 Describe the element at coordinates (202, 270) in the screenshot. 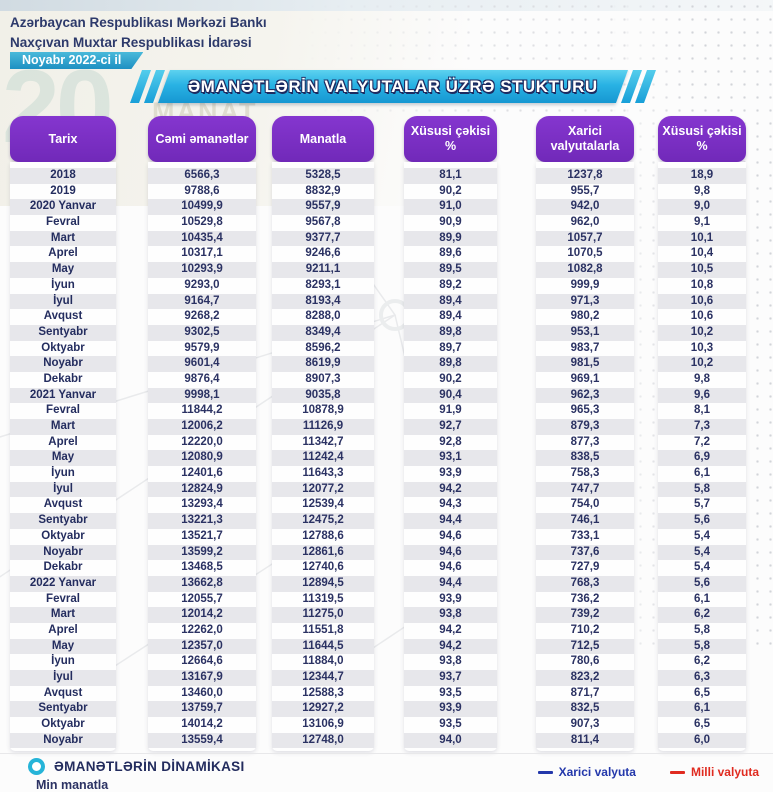

I see `value-cell: 10293,9` at that location.